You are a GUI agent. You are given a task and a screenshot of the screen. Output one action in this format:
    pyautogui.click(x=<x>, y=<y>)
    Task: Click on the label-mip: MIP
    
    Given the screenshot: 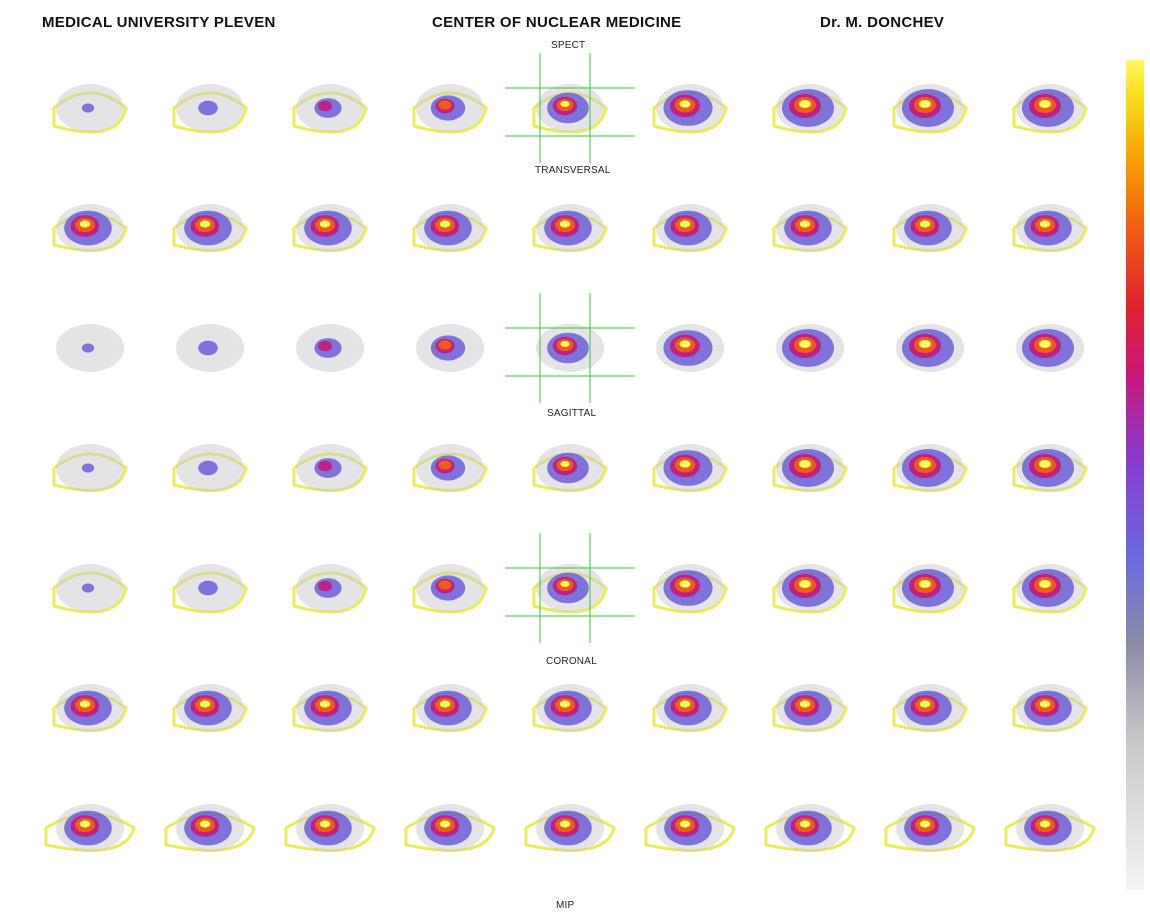 What is the action you would take?
    pyautogui.click(x=565, y=905)
    